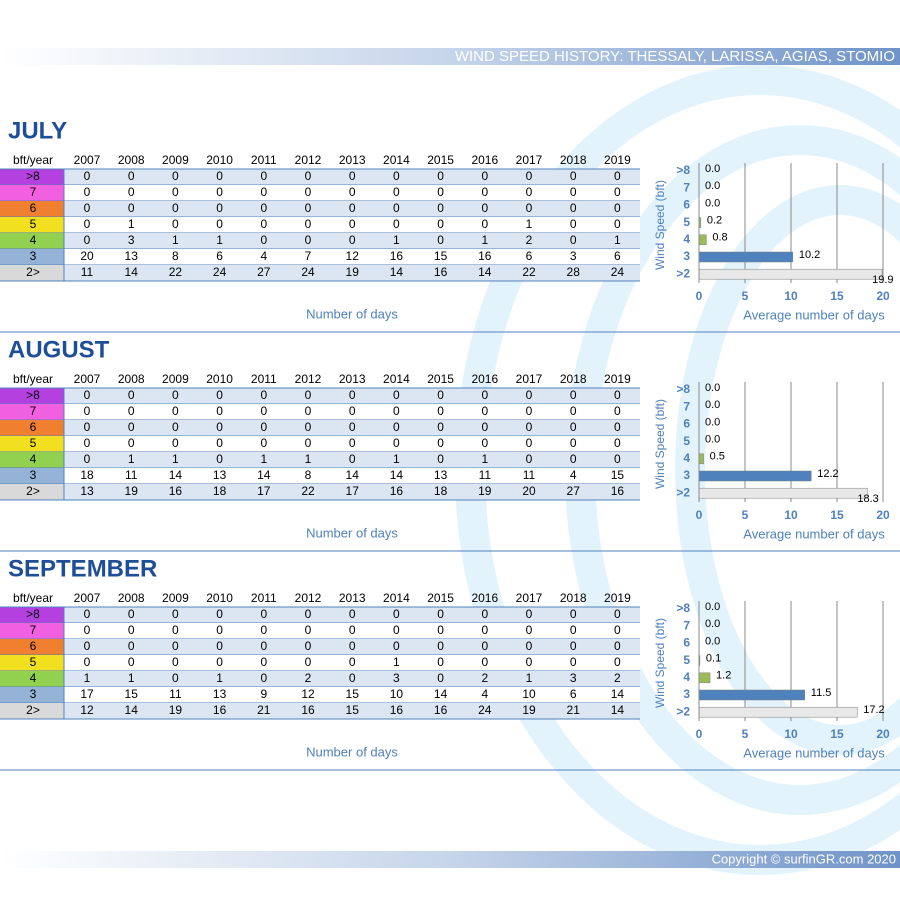 This screenshot has width=900, height=900. What do you see at coordinates (686, 256) in the screenshot?
I see `y-tick-label: 3` at bounding box center [686, 256].